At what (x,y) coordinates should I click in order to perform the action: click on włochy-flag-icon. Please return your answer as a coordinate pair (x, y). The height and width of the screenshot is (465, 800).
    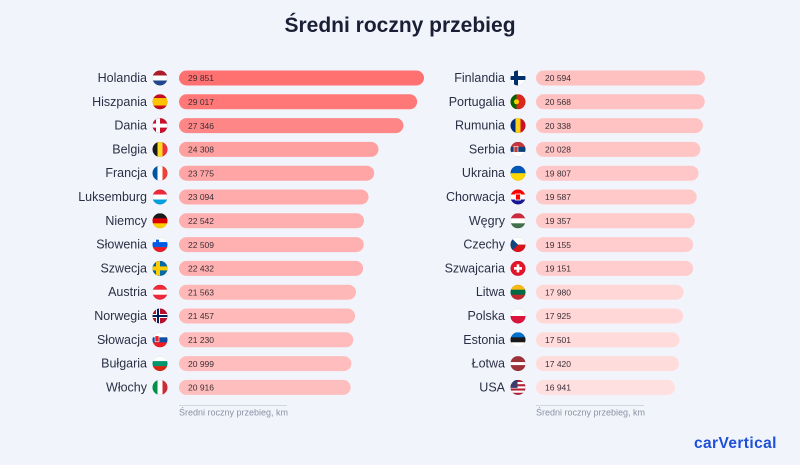
    Looking at the image, I should click on (160, 387).